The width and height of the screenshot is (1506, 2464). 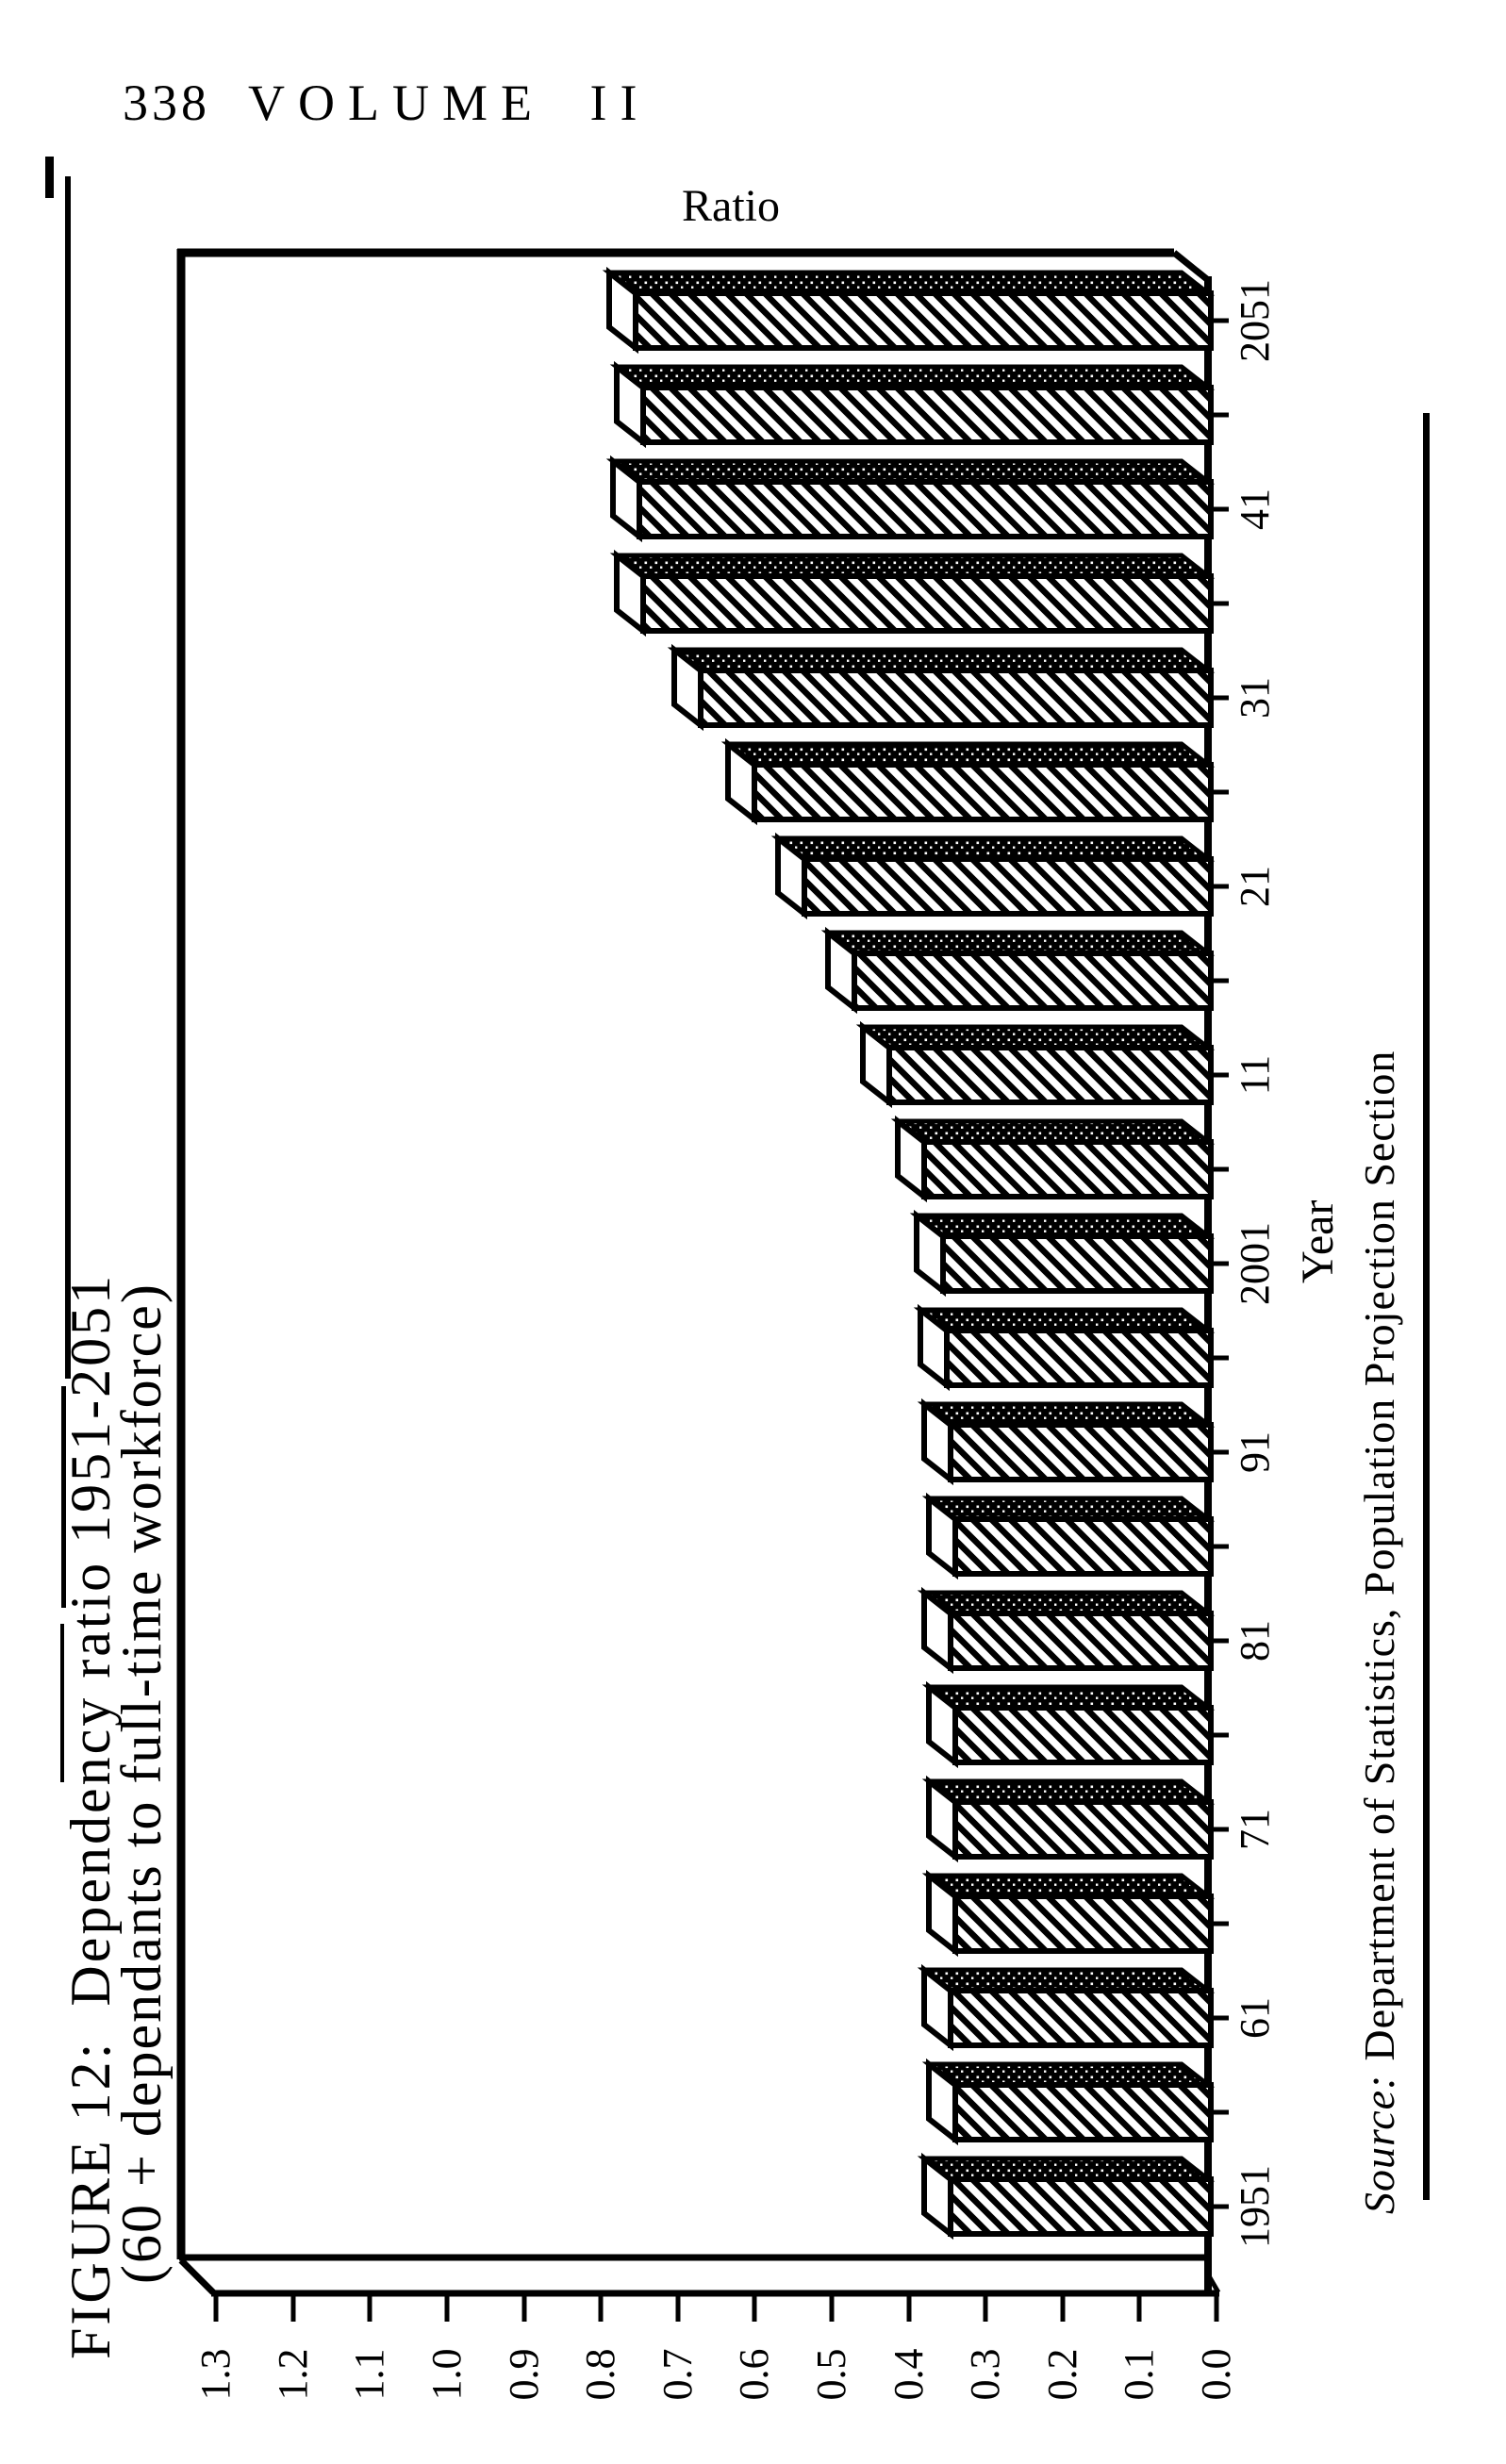 I want to click on year-tick-label: 61, so click(x=1255, y=2018).